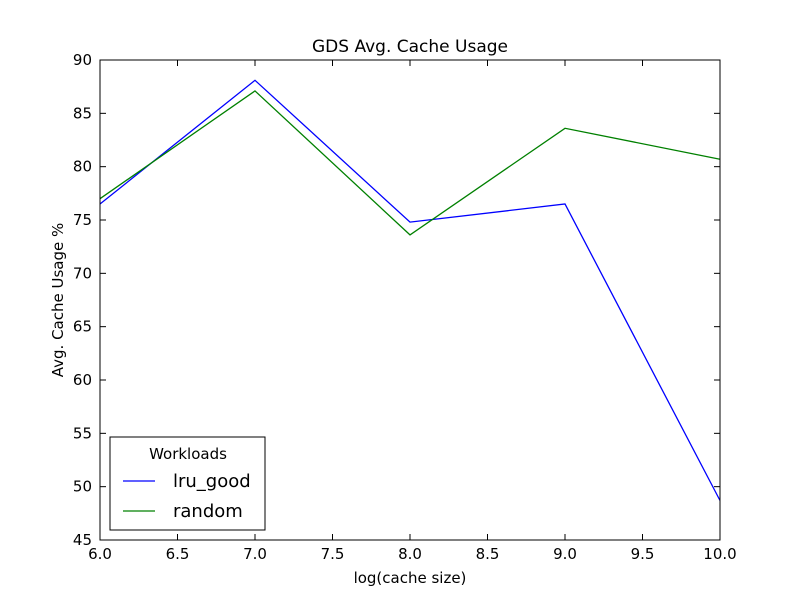  What do you see at coordinates (719, 554) in the screenshot?
I see `x-tick-label: 10.0` at bounding box center [719, 554].